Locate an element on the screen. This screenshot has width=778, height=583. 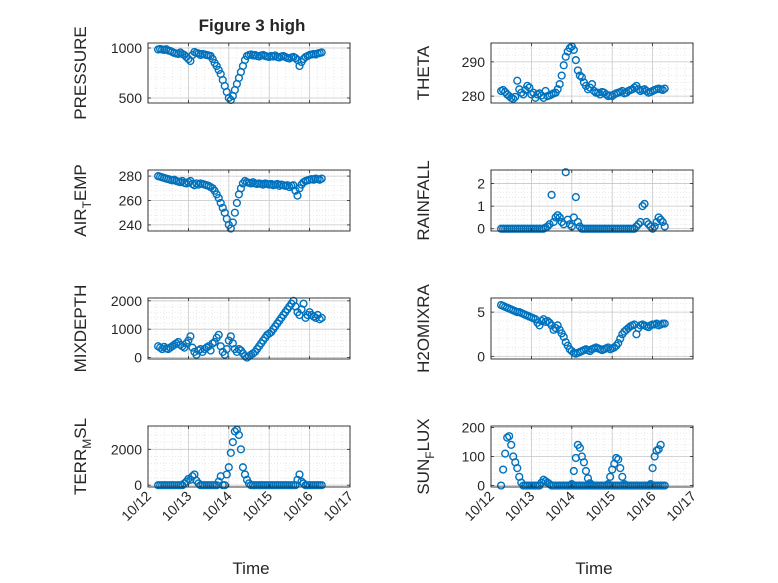
axes-air_temp: 240 260 280 AIRTEMP is located at coordinates (211, 200).